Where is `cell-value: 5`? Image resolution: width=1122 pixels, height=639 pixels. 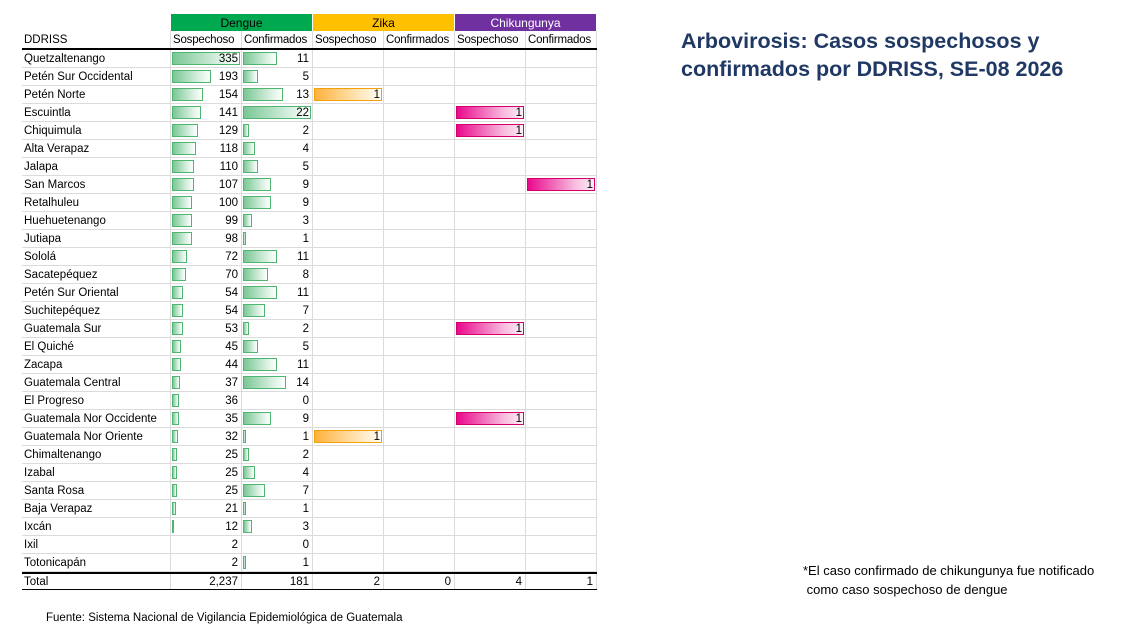
cell-value: 5 is located at coordinates (305, 166).